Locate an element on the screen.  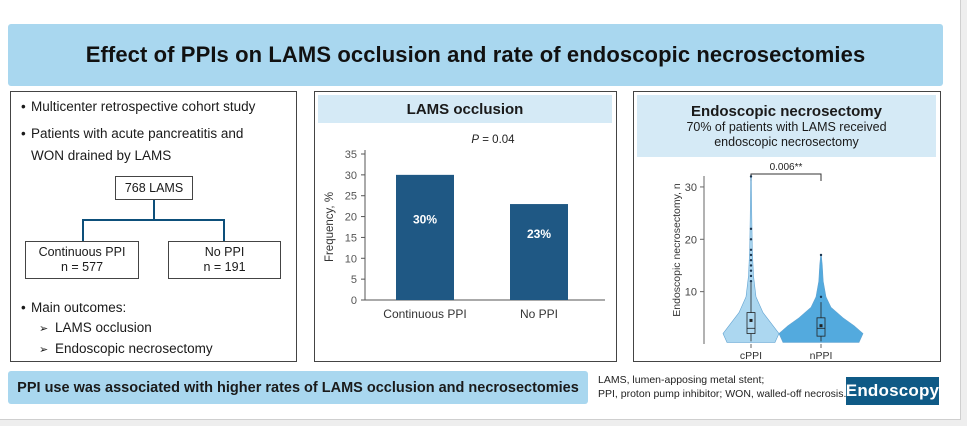
necrosectomy-subtitle-1: 70% of patients with LAMS received is located at coordinates (786, 126).